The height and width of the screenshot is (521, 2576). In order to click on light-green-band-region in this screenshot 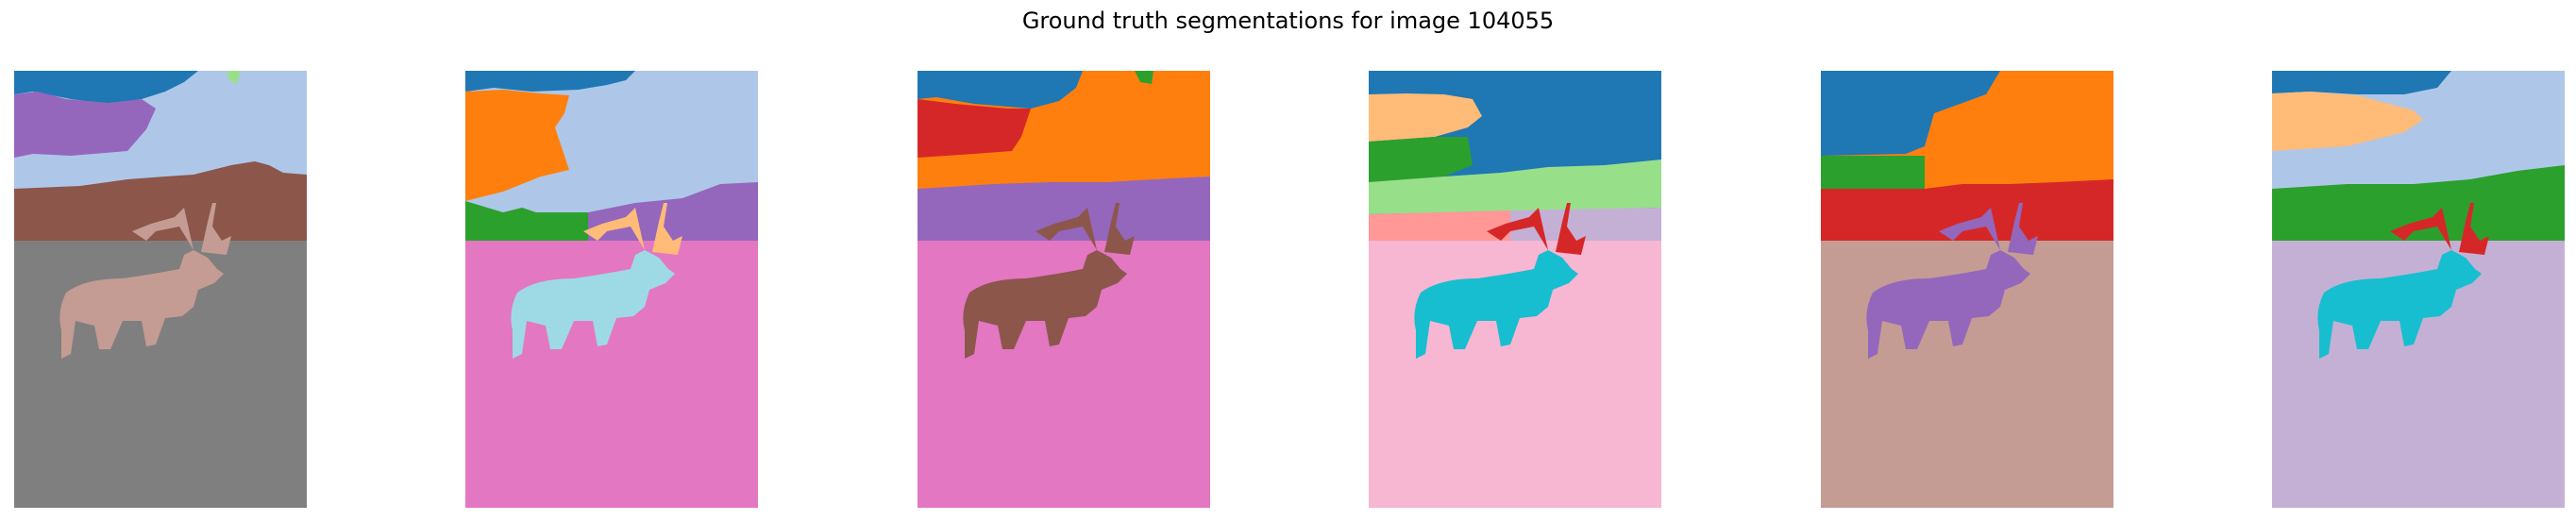, I will do `click(1515, 187)`.